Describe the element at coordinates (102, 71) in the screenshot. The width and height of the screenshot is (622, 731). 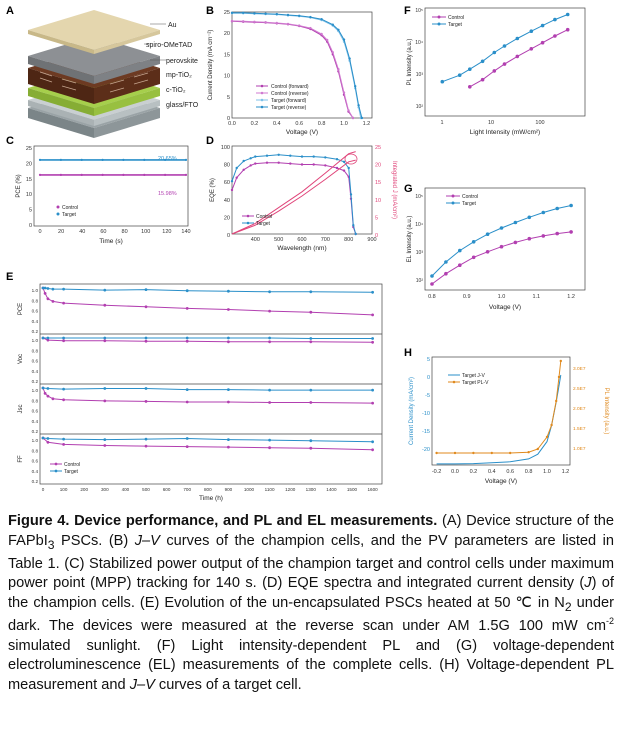
I see `panel-a: A` at that location.